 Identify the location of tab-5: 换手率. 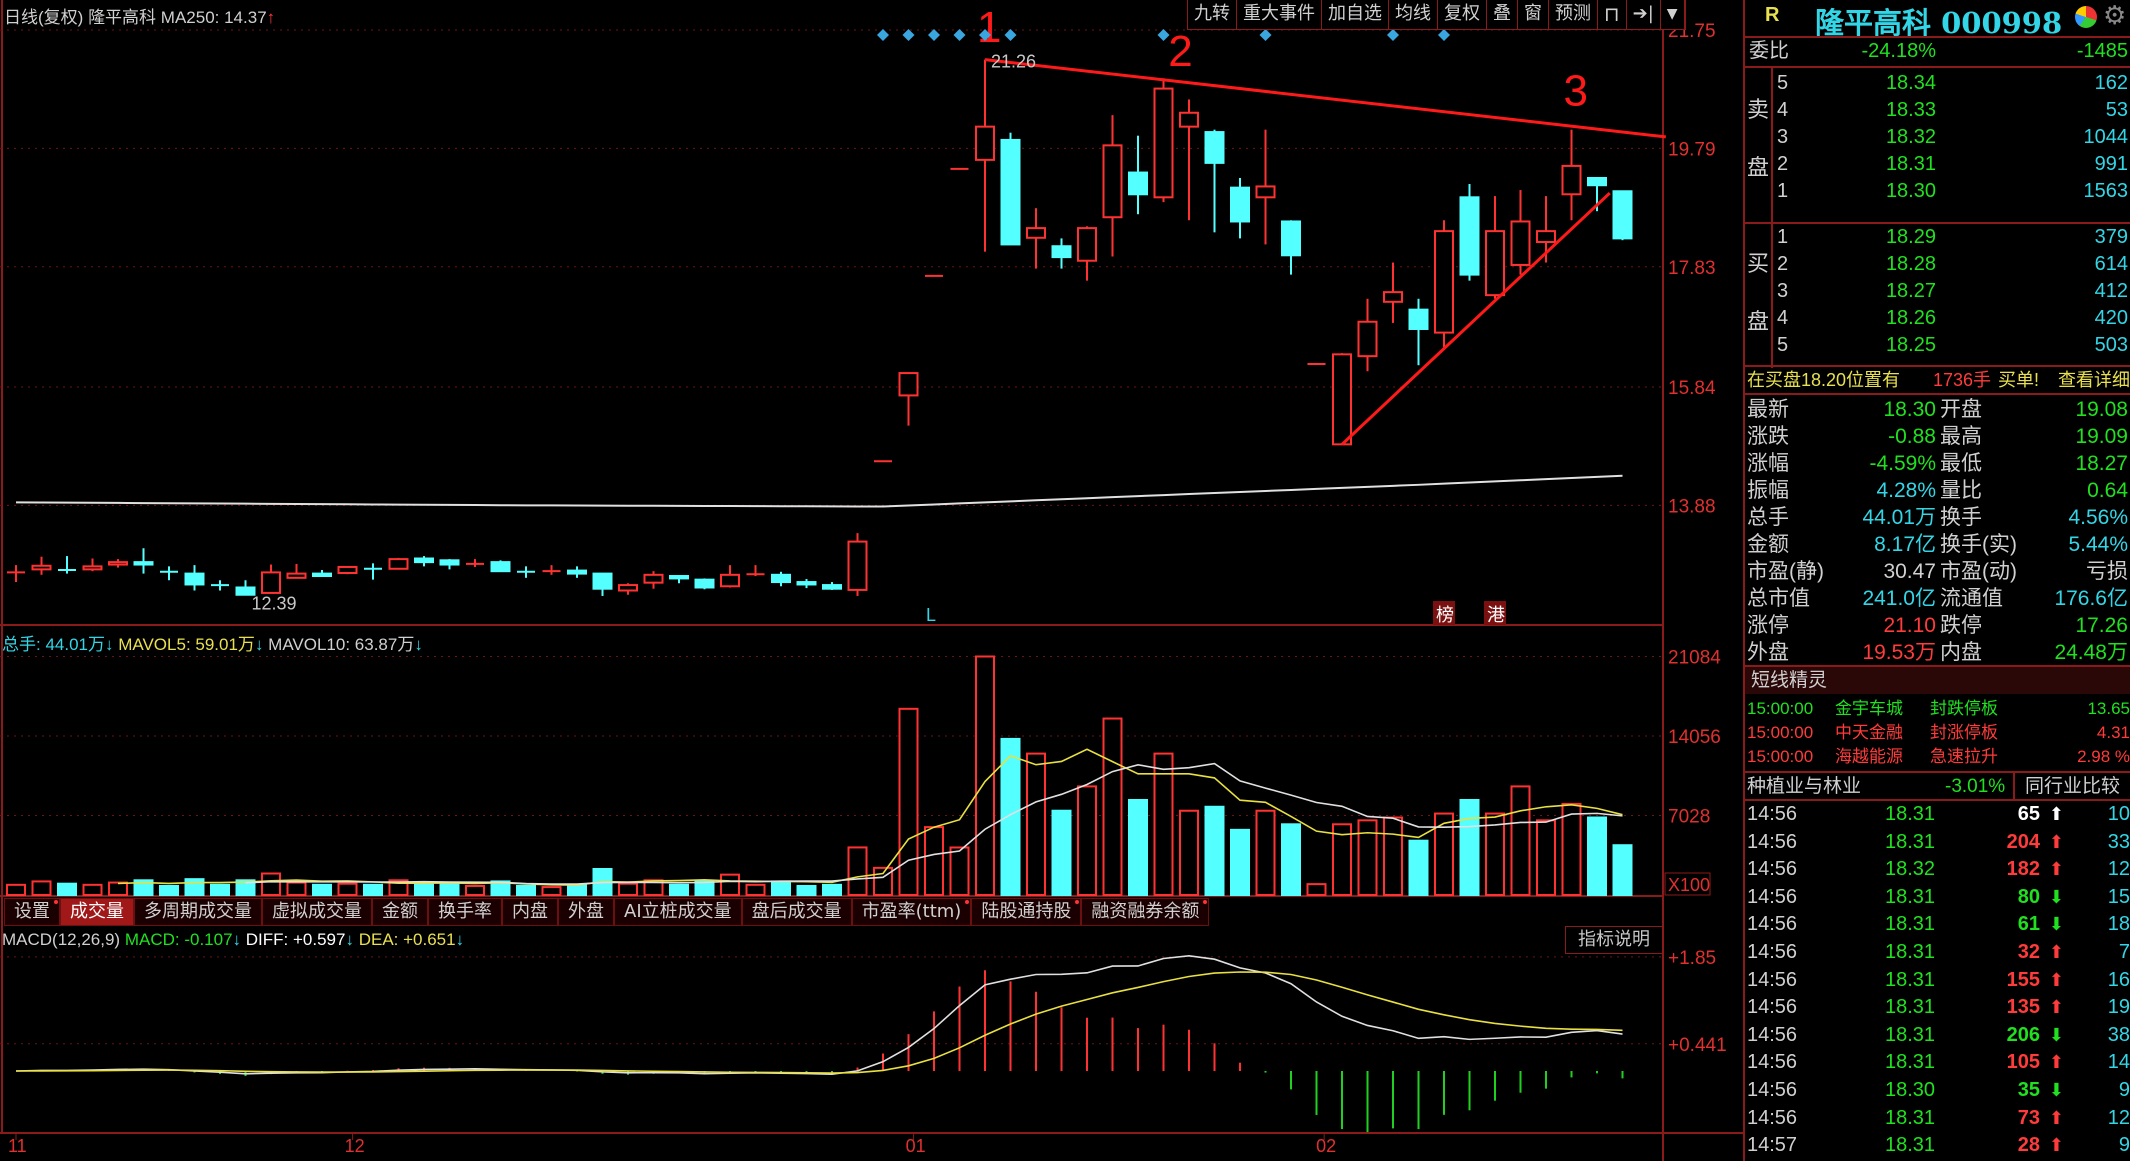
(465, 912).